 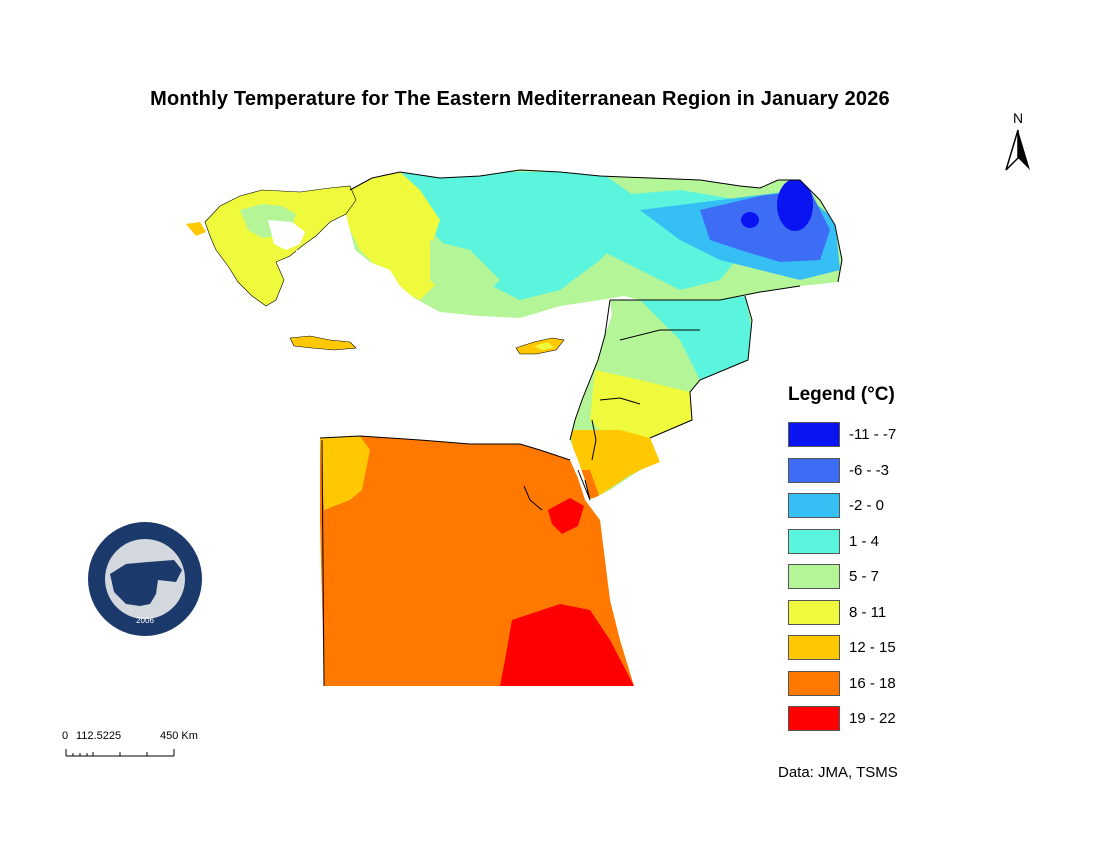 What do you see at coordinates (869, 470) in the screenshot?
I see `legend-label: -6 - -3` at bounding box center [869, 470].